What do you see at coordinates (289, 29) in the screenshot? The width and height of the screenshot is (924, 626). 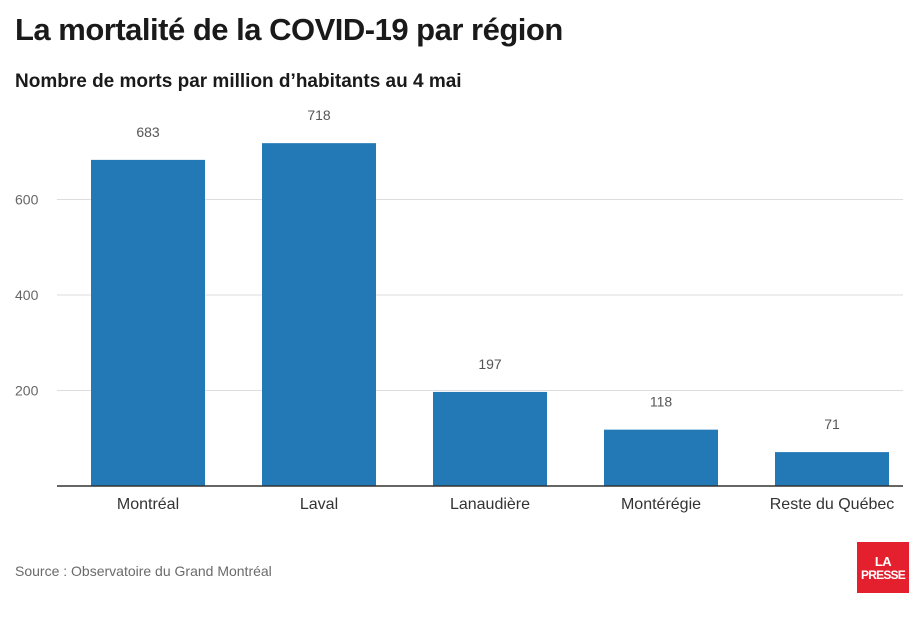 I see `chart-title: La mortalité de la COVID-19 par région` at bounding box center [289, 29].